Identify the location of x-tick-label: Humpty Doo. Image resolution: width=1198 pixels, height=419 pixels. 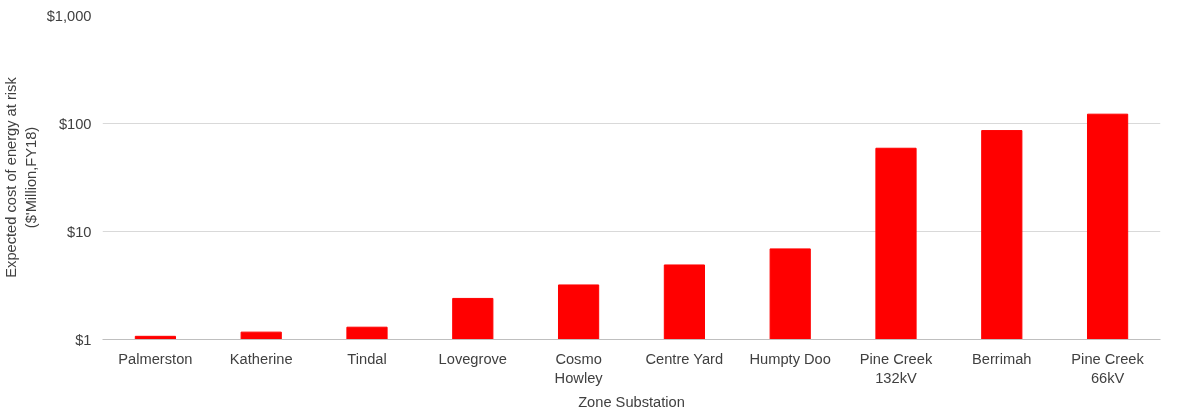
(790, 358).